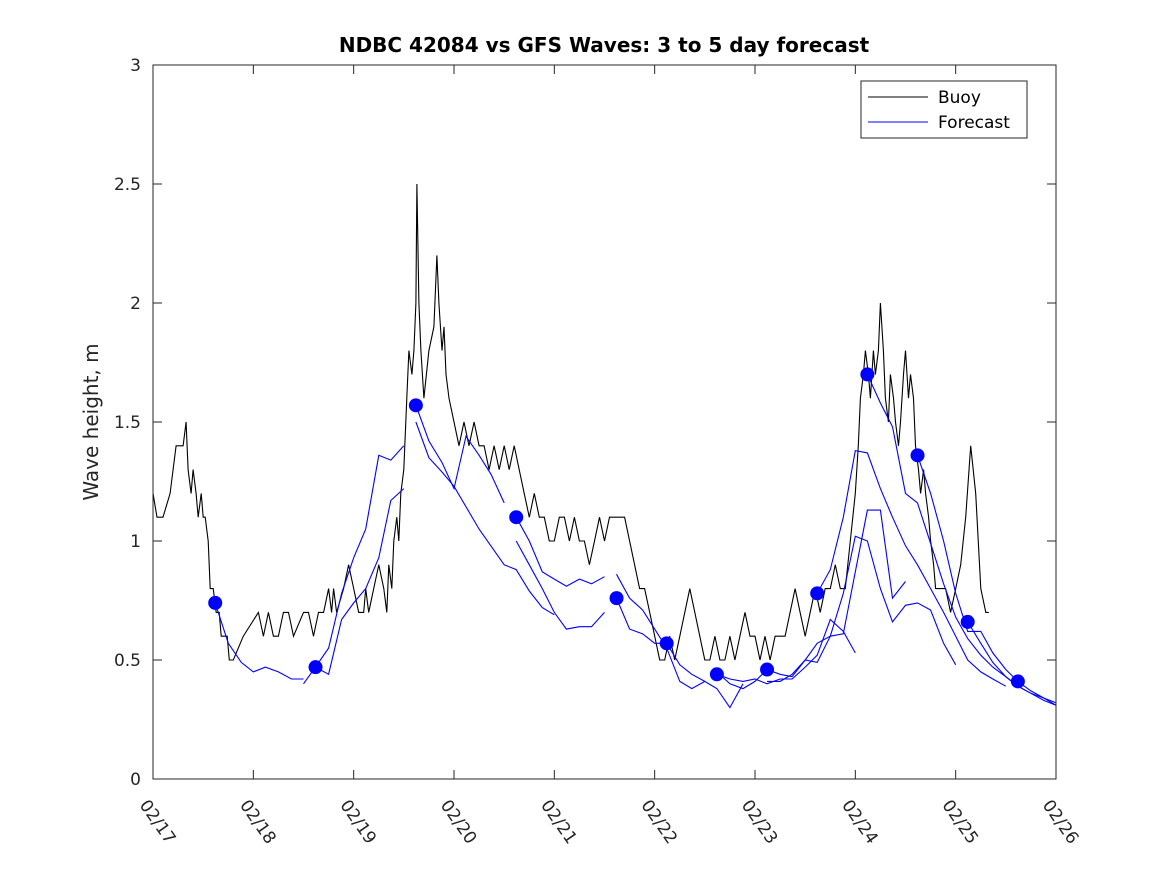  What do you see at coordinates (135, 542) in the screenshot?
I see `y-tick-label: 1` at bounding box center [135, 542].